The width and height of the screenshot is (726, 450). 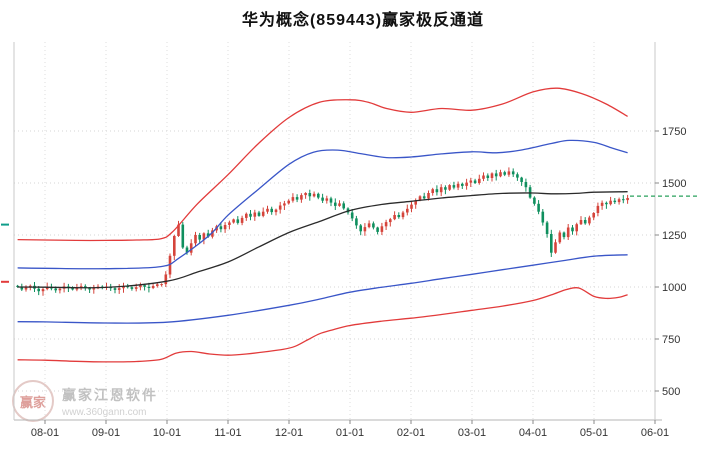 I want to click on y-axis-label: 750, so click(x=671, y=340).